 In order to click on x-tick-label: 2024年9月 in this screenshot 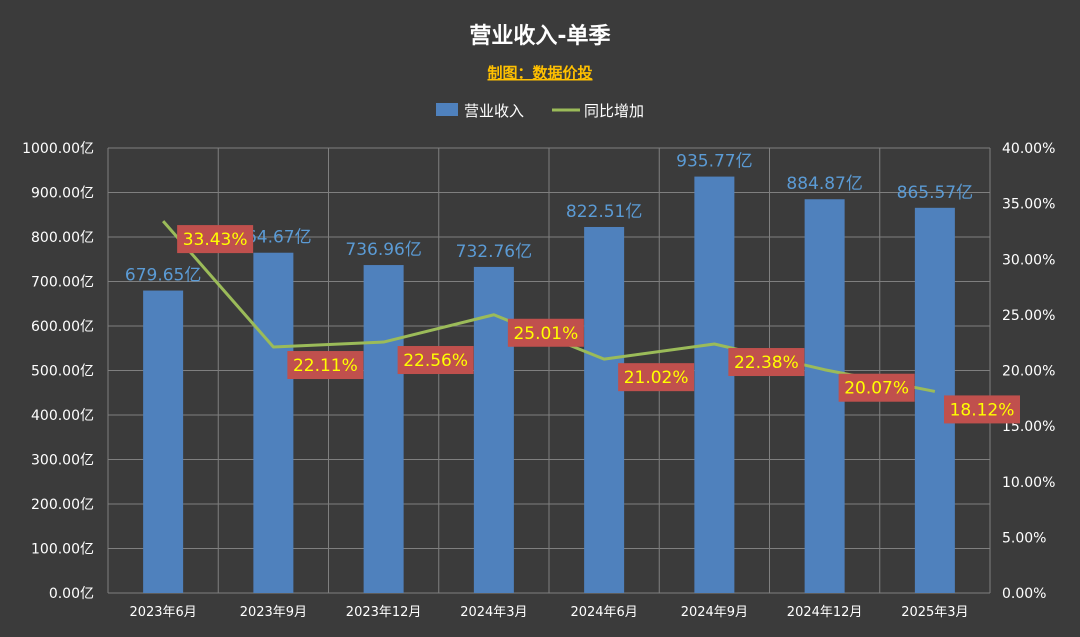, I will do `click(714, 612)`.